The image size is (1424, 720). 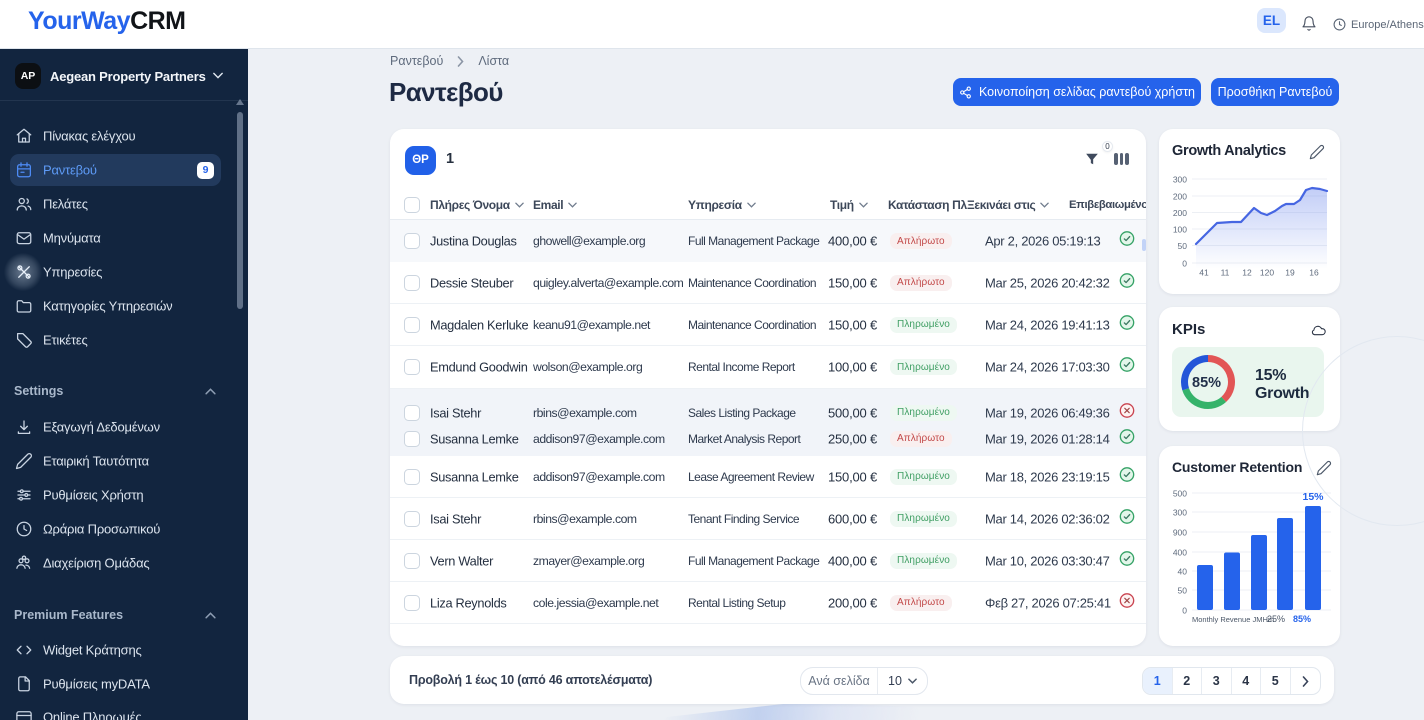 I want to click on svg-text: 100, so click(x=1180, y=230).